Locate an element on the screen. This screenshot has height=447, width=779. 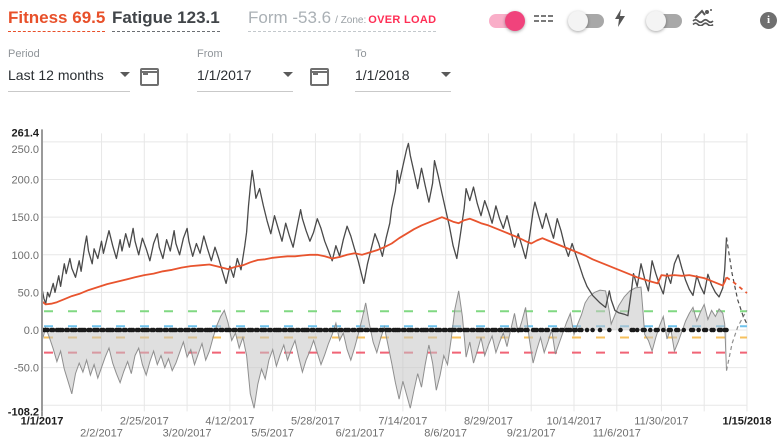
axis-tick-label: 200.0 is located at coordinates (25, 181).